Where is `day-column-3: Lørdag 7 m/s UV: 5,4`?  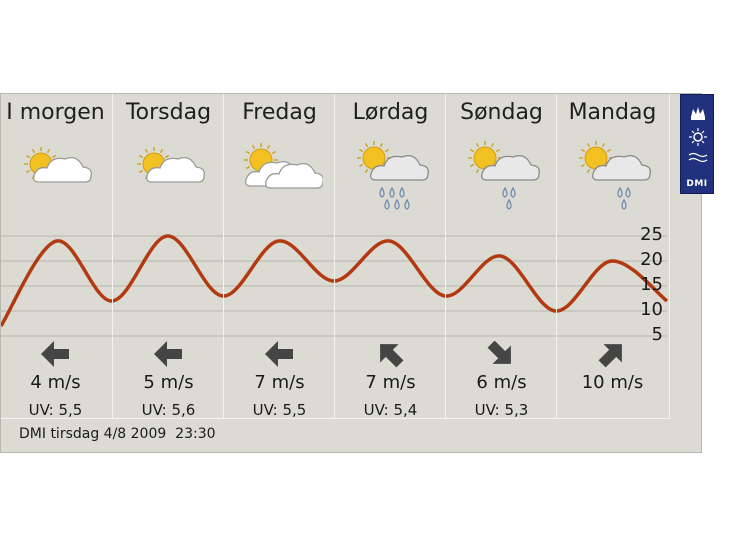 day-column-3: Lørdag 7 m/s UV: 5,4 is located at coordinates (390, 256).